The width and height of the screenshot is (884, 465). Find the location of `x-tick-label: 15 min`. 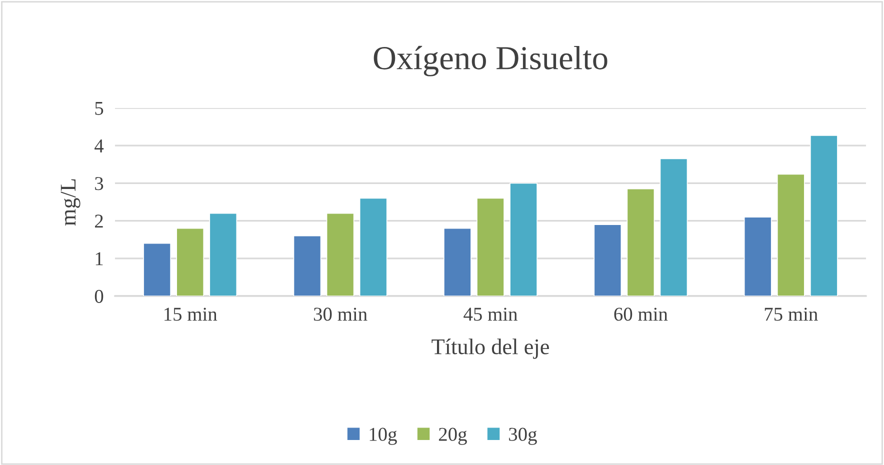

x-tick-label: 15 min is located at coordinates (191, 314).